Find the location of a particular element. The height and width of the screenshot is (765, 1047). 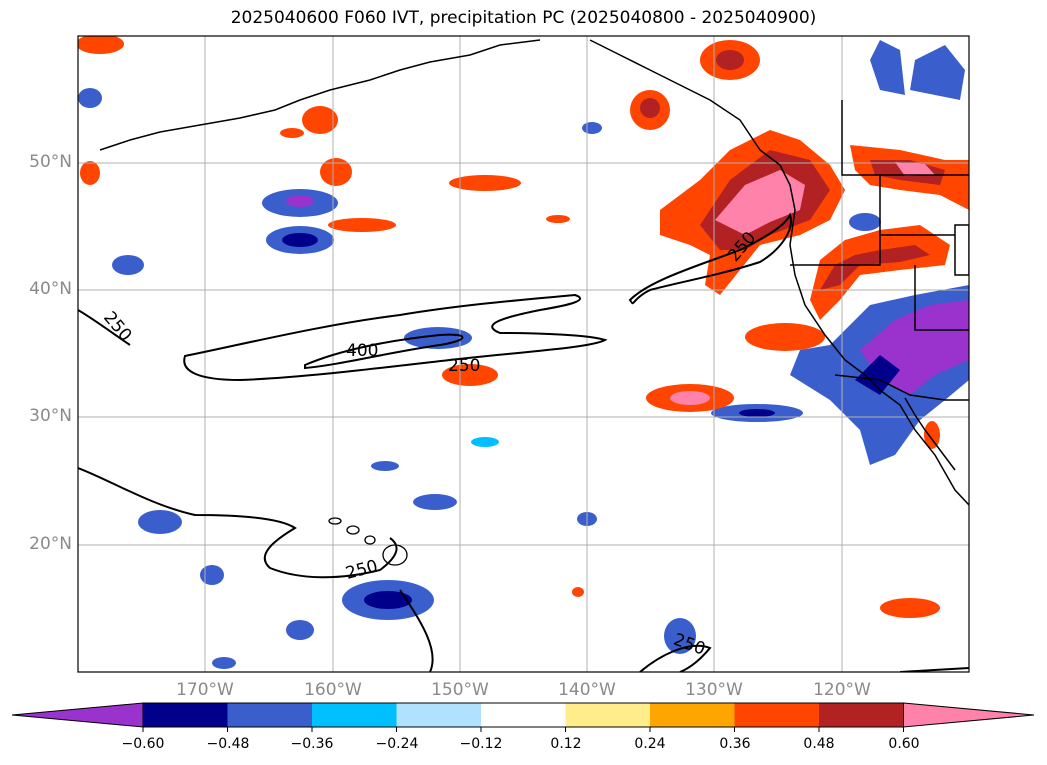

colorbar is located at coordinates (523, 717).